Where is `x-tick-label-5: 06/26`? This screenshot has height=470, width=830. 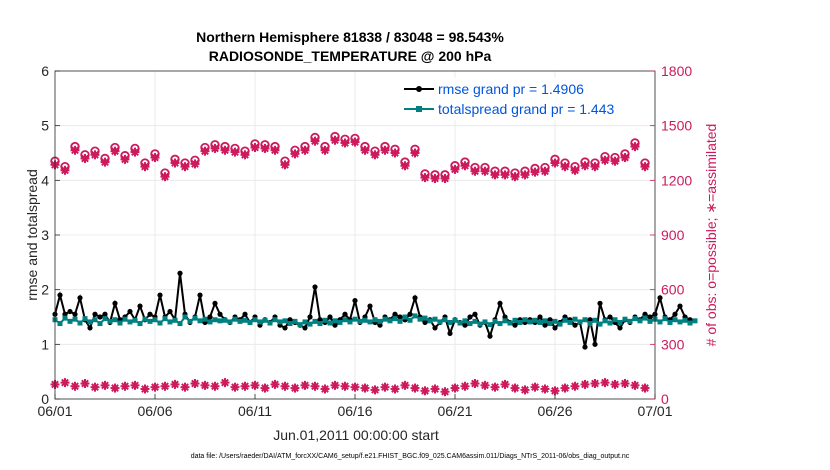 x-tick-label-5: 06/26 is located at coordinates (554, 411).